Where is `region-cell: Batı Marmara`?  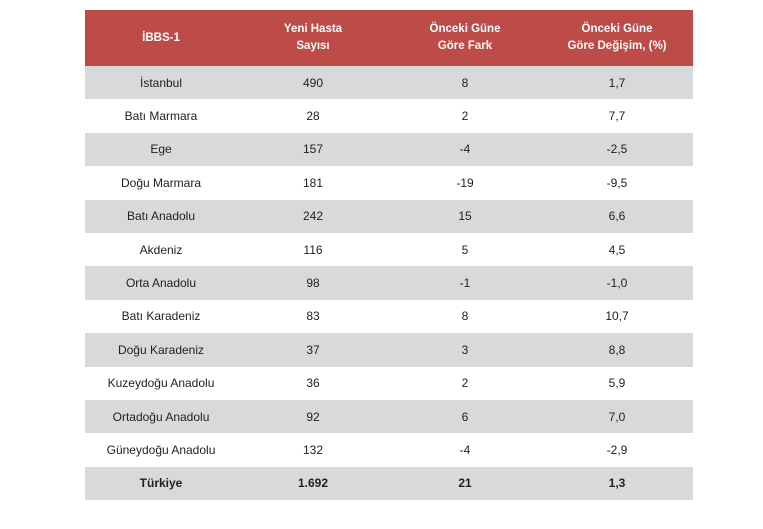 region-cell: Batı Marmara is located at coordinates (161, 116).